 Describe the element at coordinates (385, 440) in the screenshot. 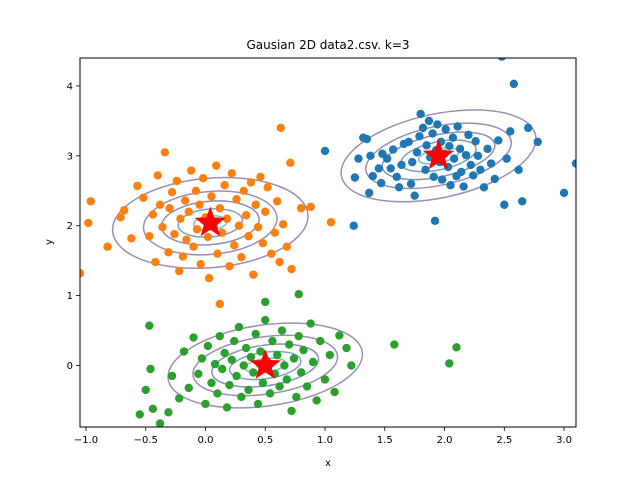

I see `x-tick-label: 1.5` at that location.